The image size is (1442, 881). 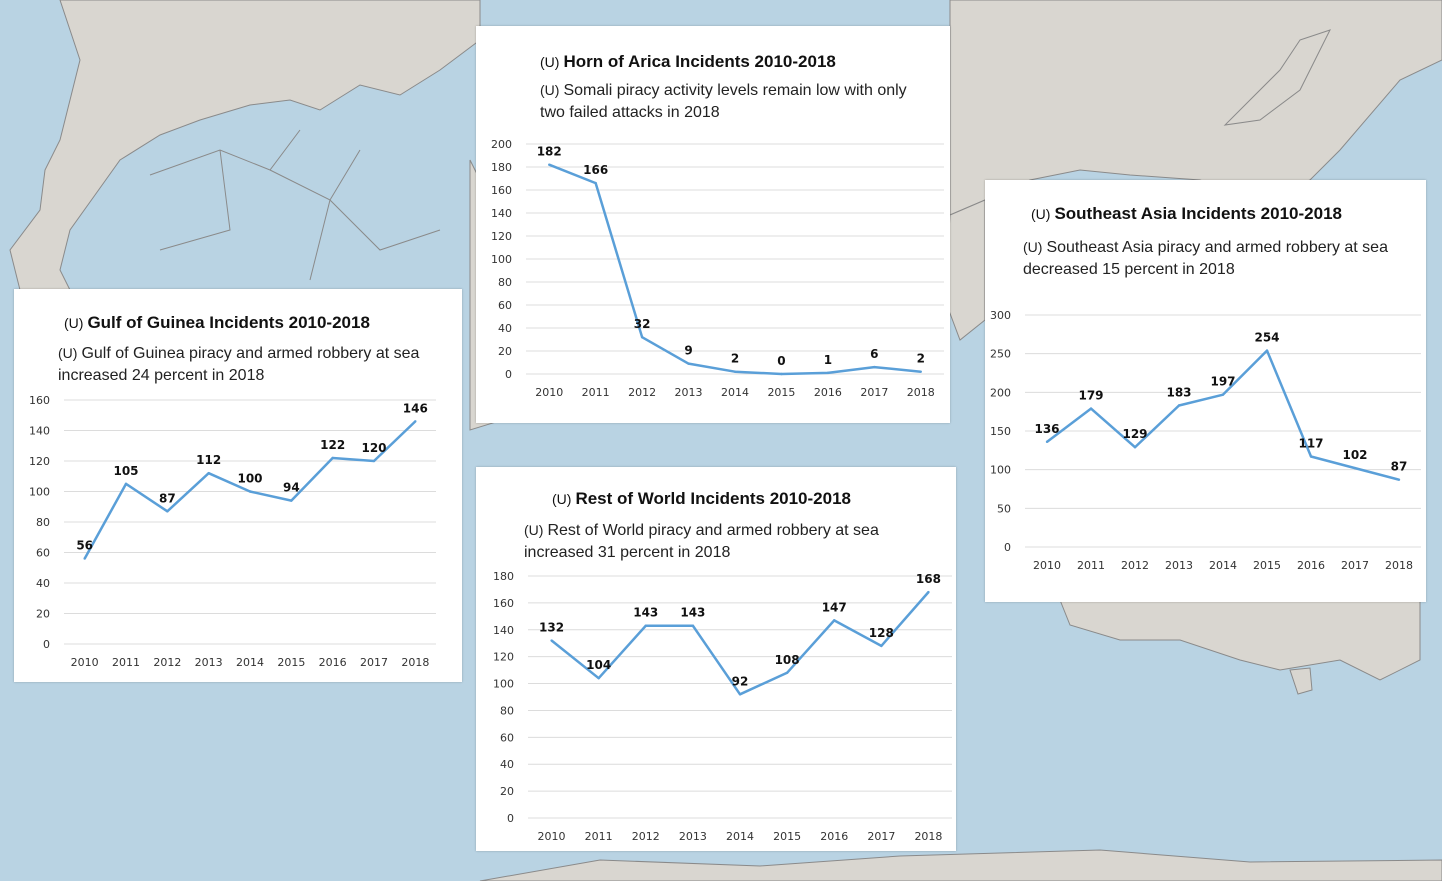 What do you see at coordinates (699, 61) in the screenshot?
I see `chart-title: Horn of Arica Incidents 2010-2018` at bounding box center [699, 61].